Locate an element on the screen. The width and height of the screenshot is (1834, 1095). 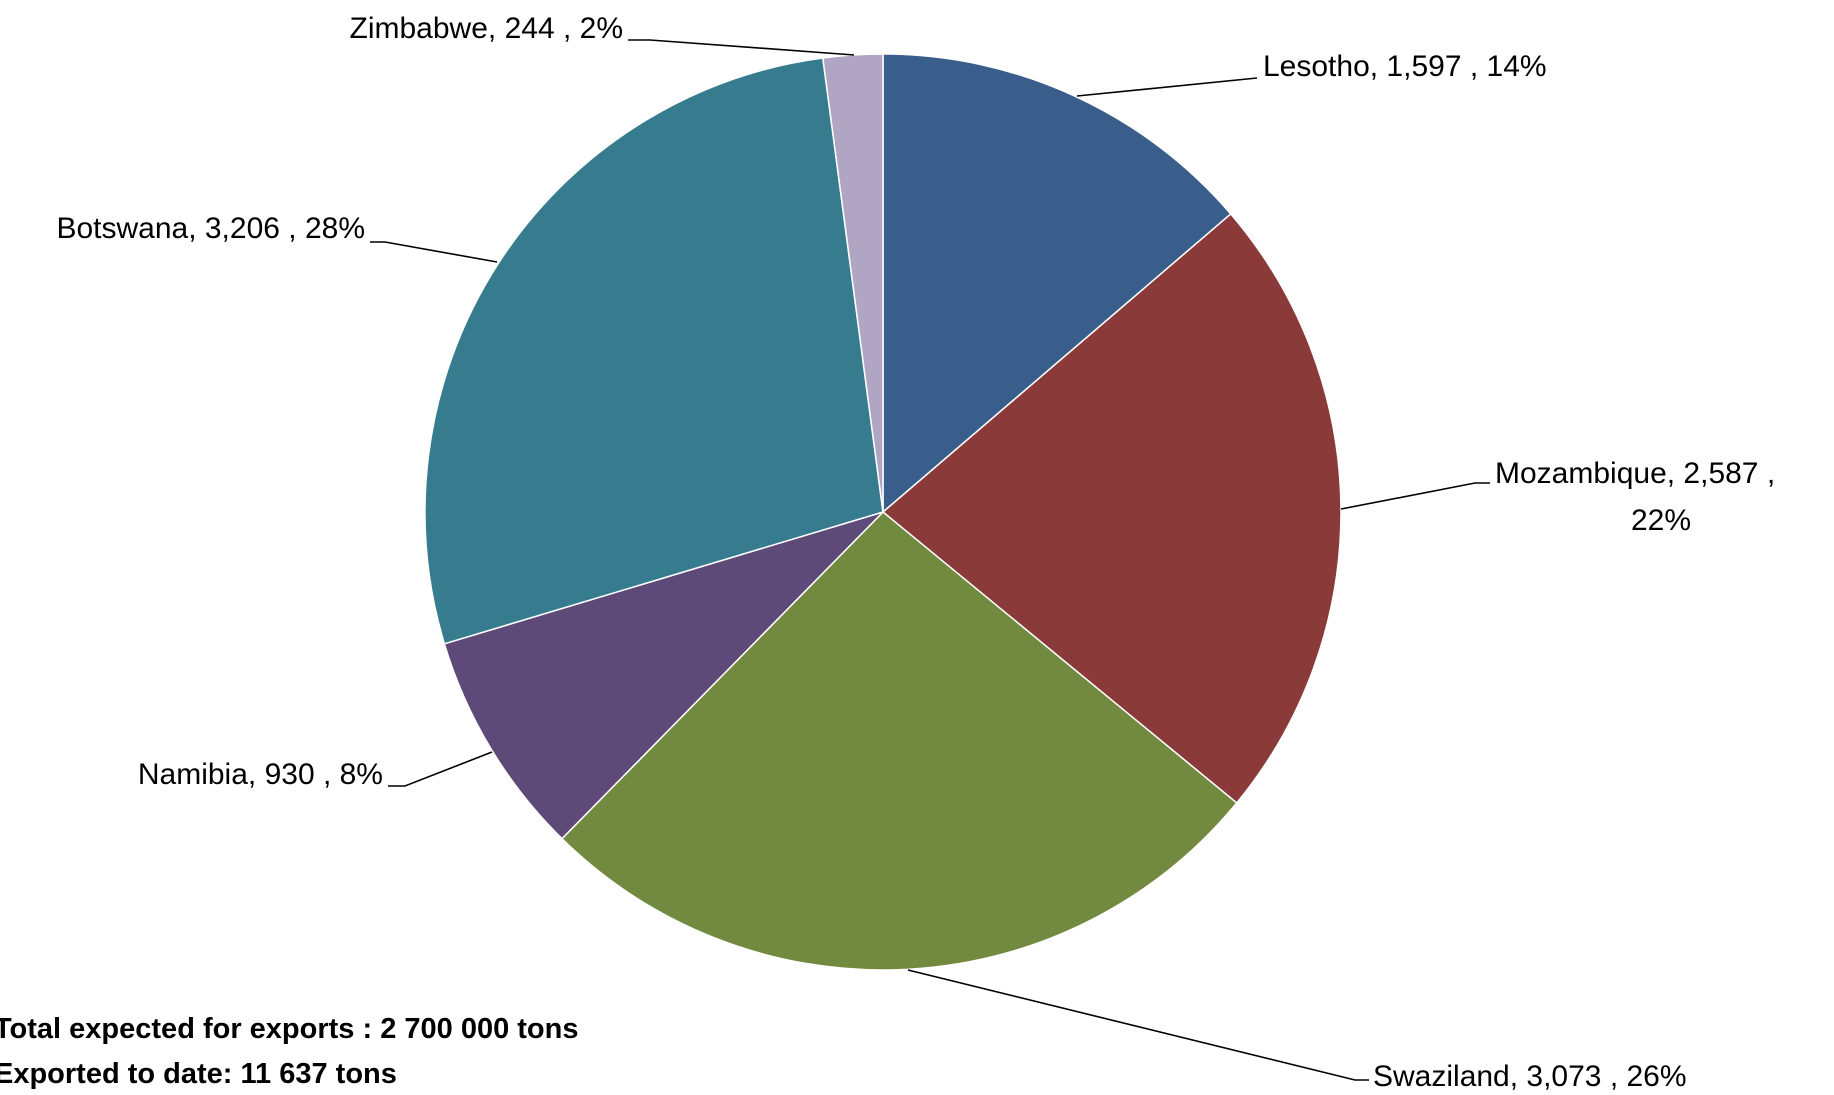
leader-line-botswana is located at coordinates (434, 252).